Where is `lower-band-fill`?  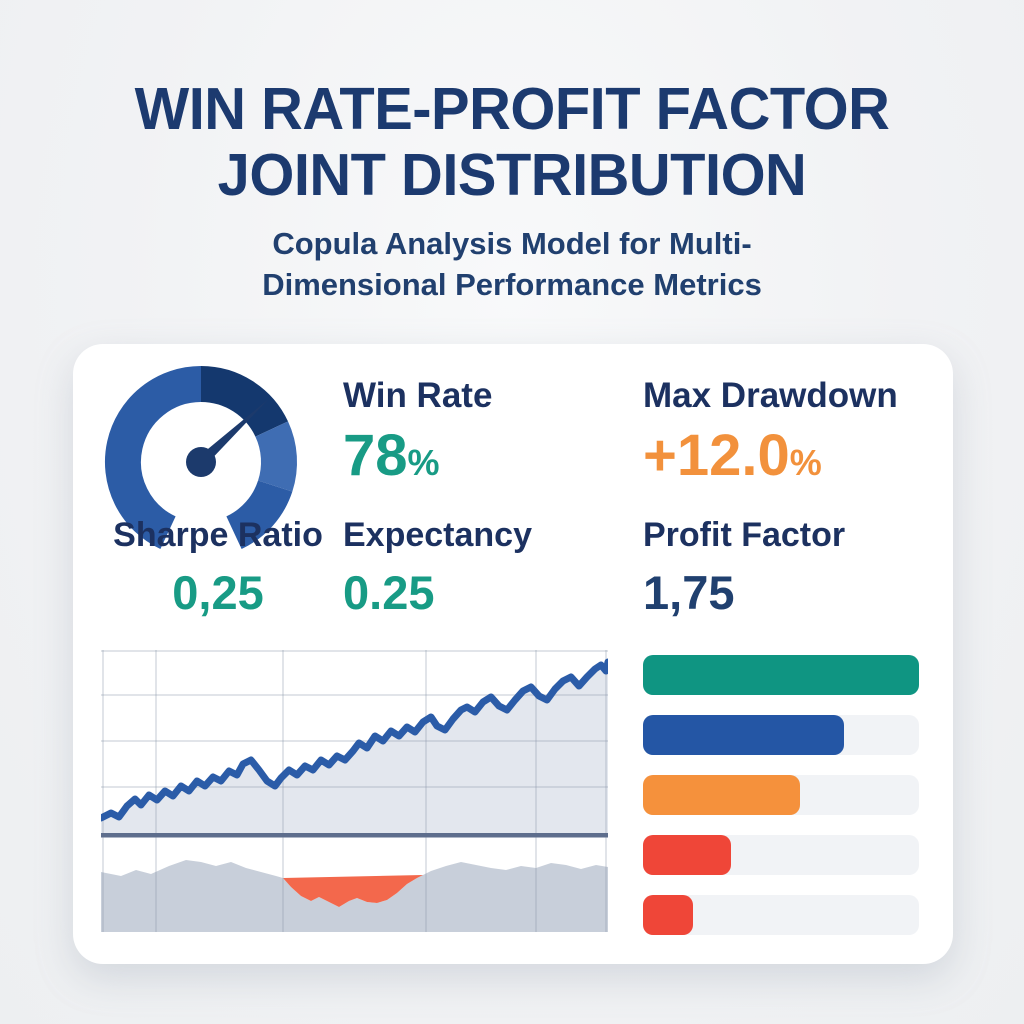
lower-band-fill is located at coordinates (354, 896).